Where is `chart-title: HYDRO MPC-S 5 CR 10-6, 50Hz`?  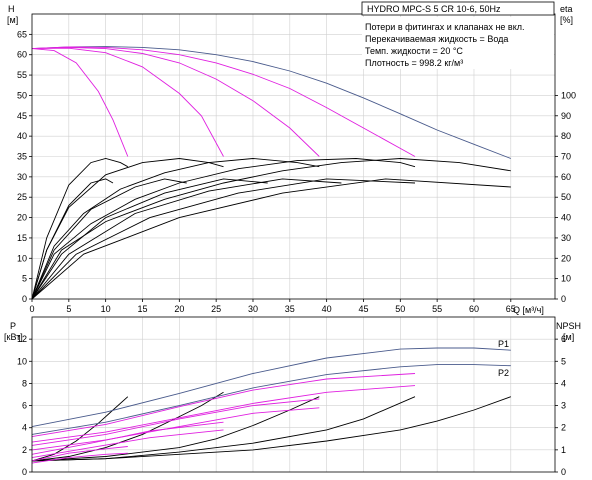 chart-title: HYDRO MPC-S 5 CR 10-6, 50Hz is located at coordinates (434, 9).